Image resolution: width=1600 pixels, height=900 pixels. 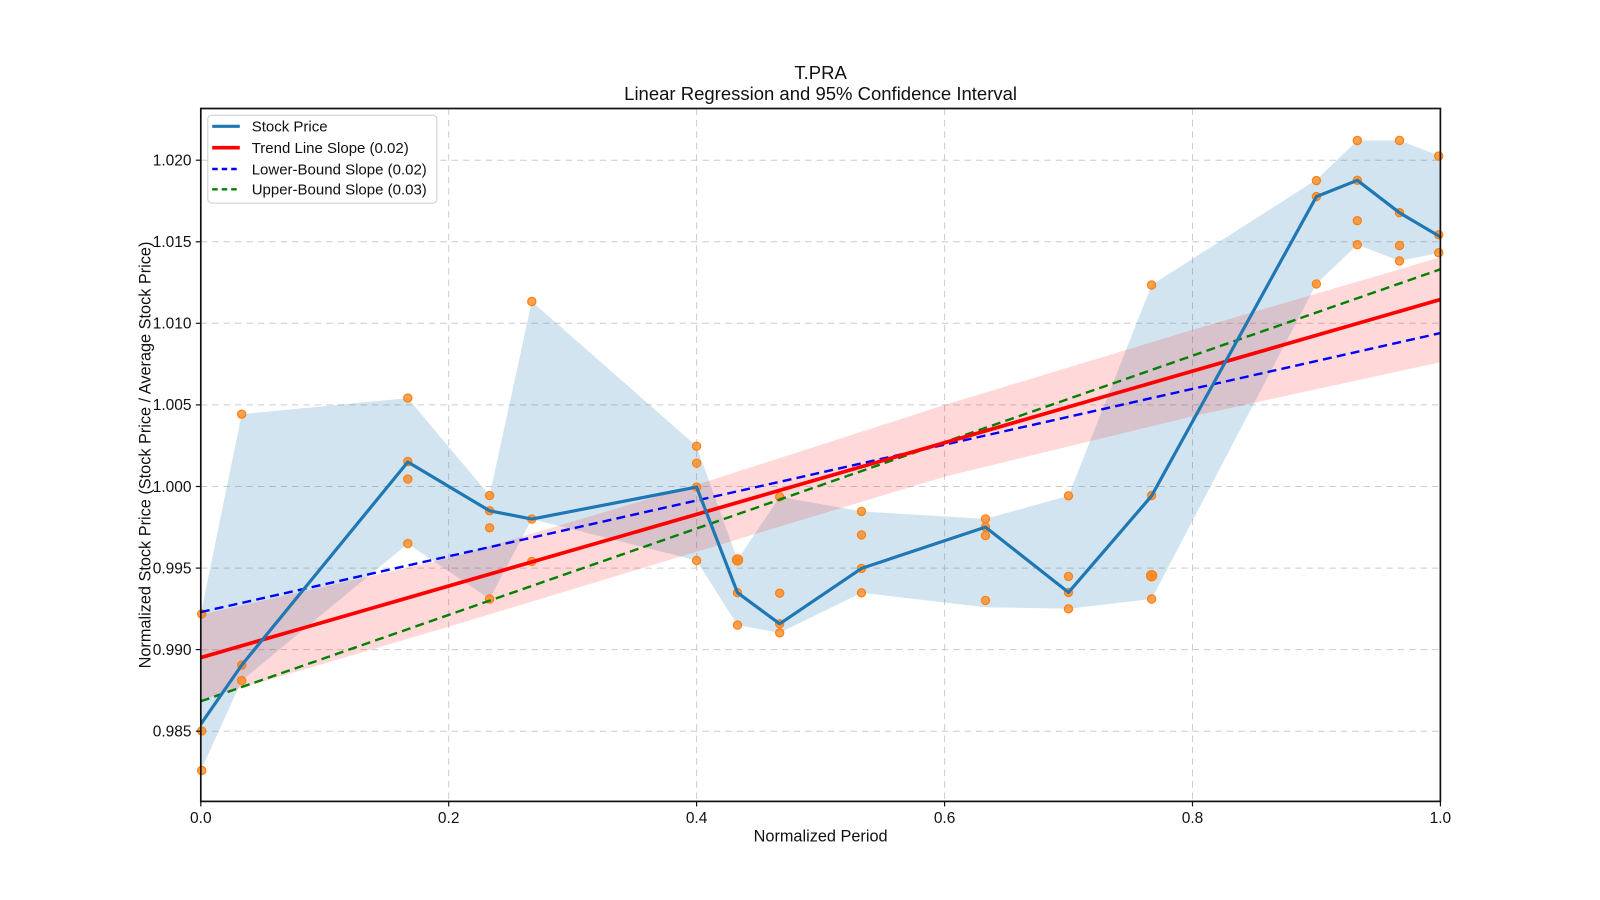 What do you see at coordinates (820, 72) in the screenshot?
I see `svg-text: T.PRA` at bounding box center [820, 72].